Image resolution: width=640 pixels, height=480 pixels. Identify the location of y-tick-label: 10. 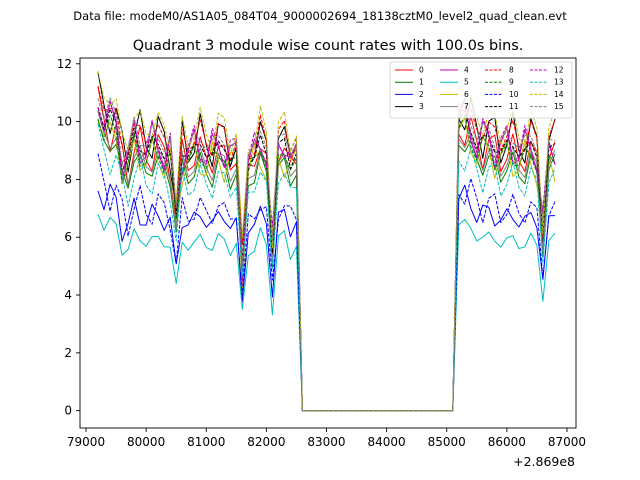
(64, 122).